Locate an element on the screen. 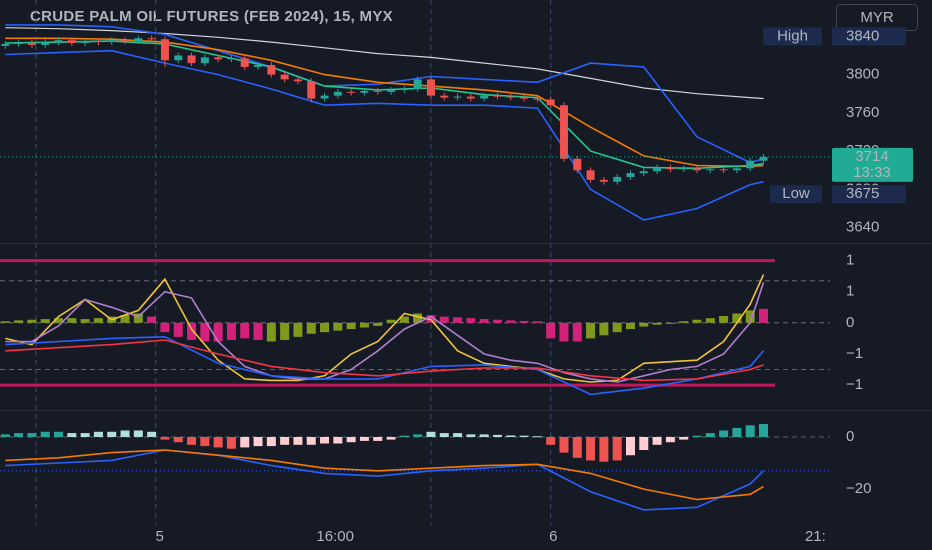  marker-value: 3675 is located at coordinates (862, 193).